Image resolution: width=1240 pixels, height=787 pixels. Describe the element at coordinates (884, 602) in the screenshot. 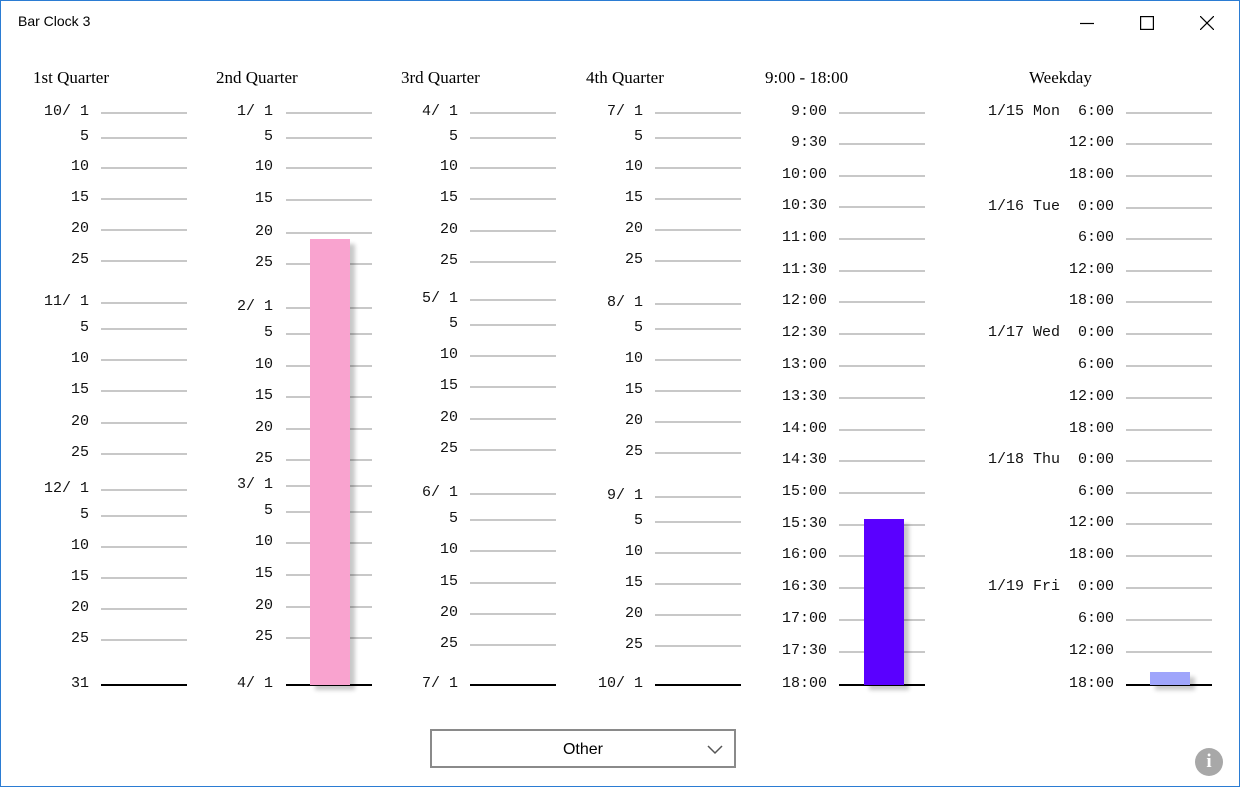

I see `progress-bar-hours` at that location.